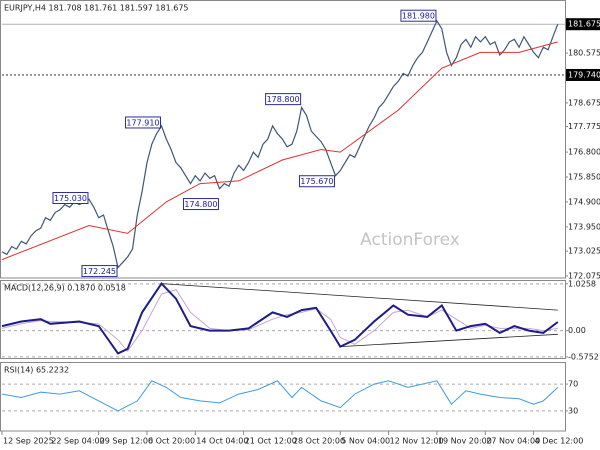 This screenshot has height=450, width=600. What do you see at coordinates (513, 441) in the screenshot?
I see `x-tick-label: 27 Nov 04:00` at bounding box center [513, 441].